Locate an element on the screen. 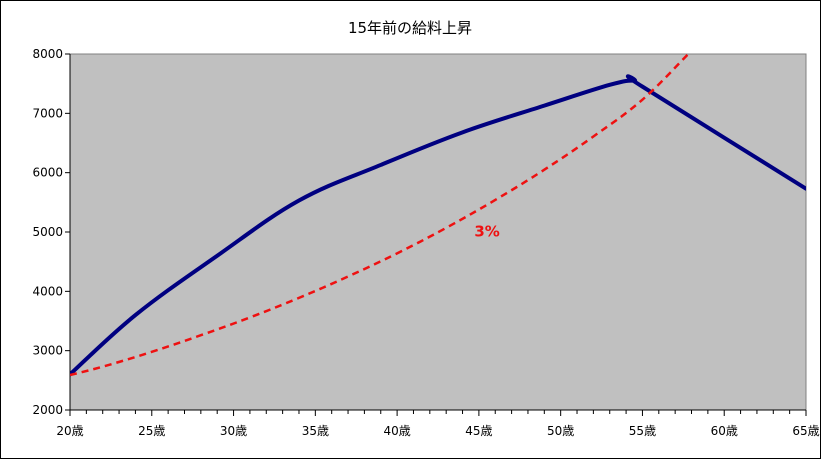 The height and width of the screenshot is (459, 821). x-tick-label: 35歳 is located at coordinates (315, 431).